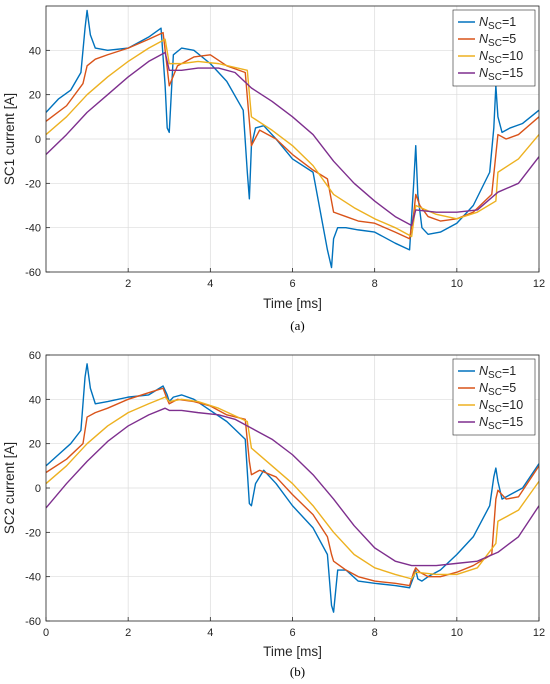  What do you see at coordinates (297, 325) in the screenshot?
I see `panel-caption: (a)` at bounding box center [297, 325].